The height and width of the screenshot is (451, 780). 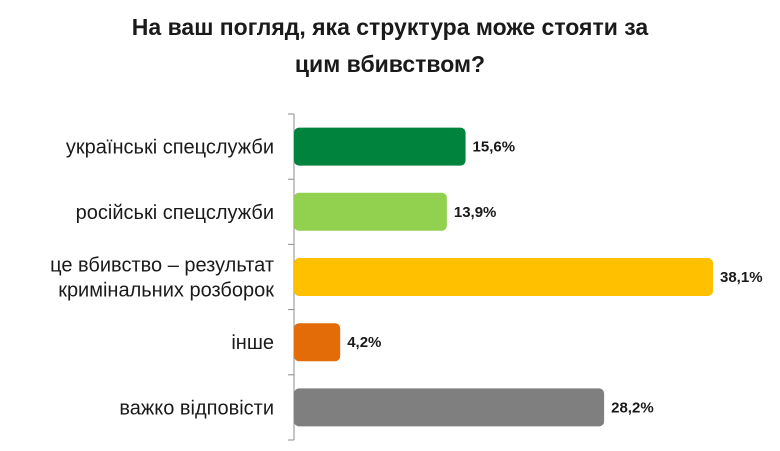 I want to click on value-label: 4,2%, so click(x=364, y=342).